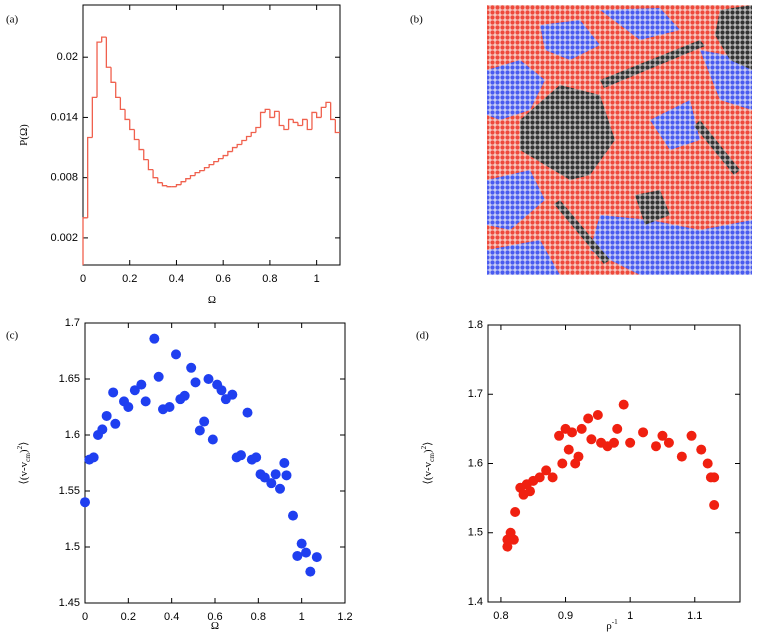 This screenshot has width=763, height=638. I want to click on panel-label: (a), so click(12, 20).